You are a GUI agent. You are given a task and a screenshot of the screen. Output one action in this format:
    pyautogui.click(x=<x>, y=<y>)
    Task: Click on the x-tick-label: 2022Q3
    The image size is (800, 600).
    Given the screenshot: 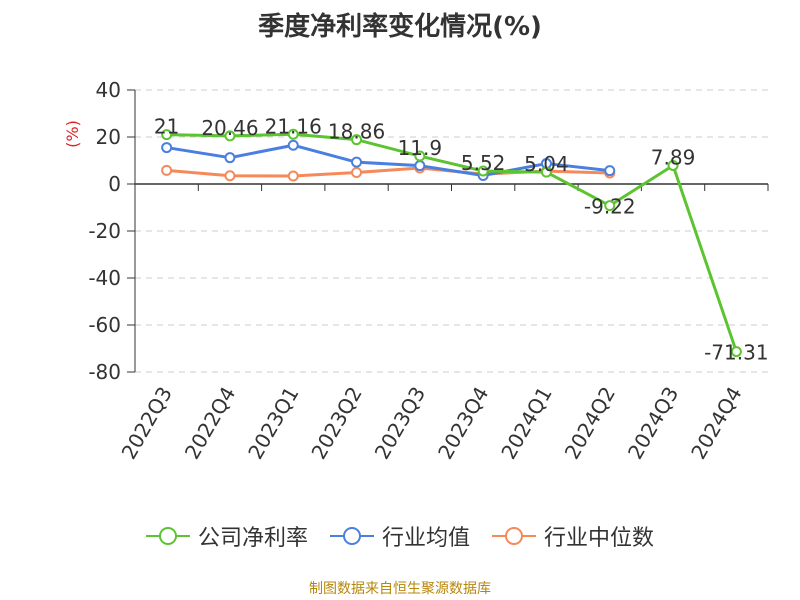 What is the action you would take?
    pyautogui.click(x=147, y=423)
    